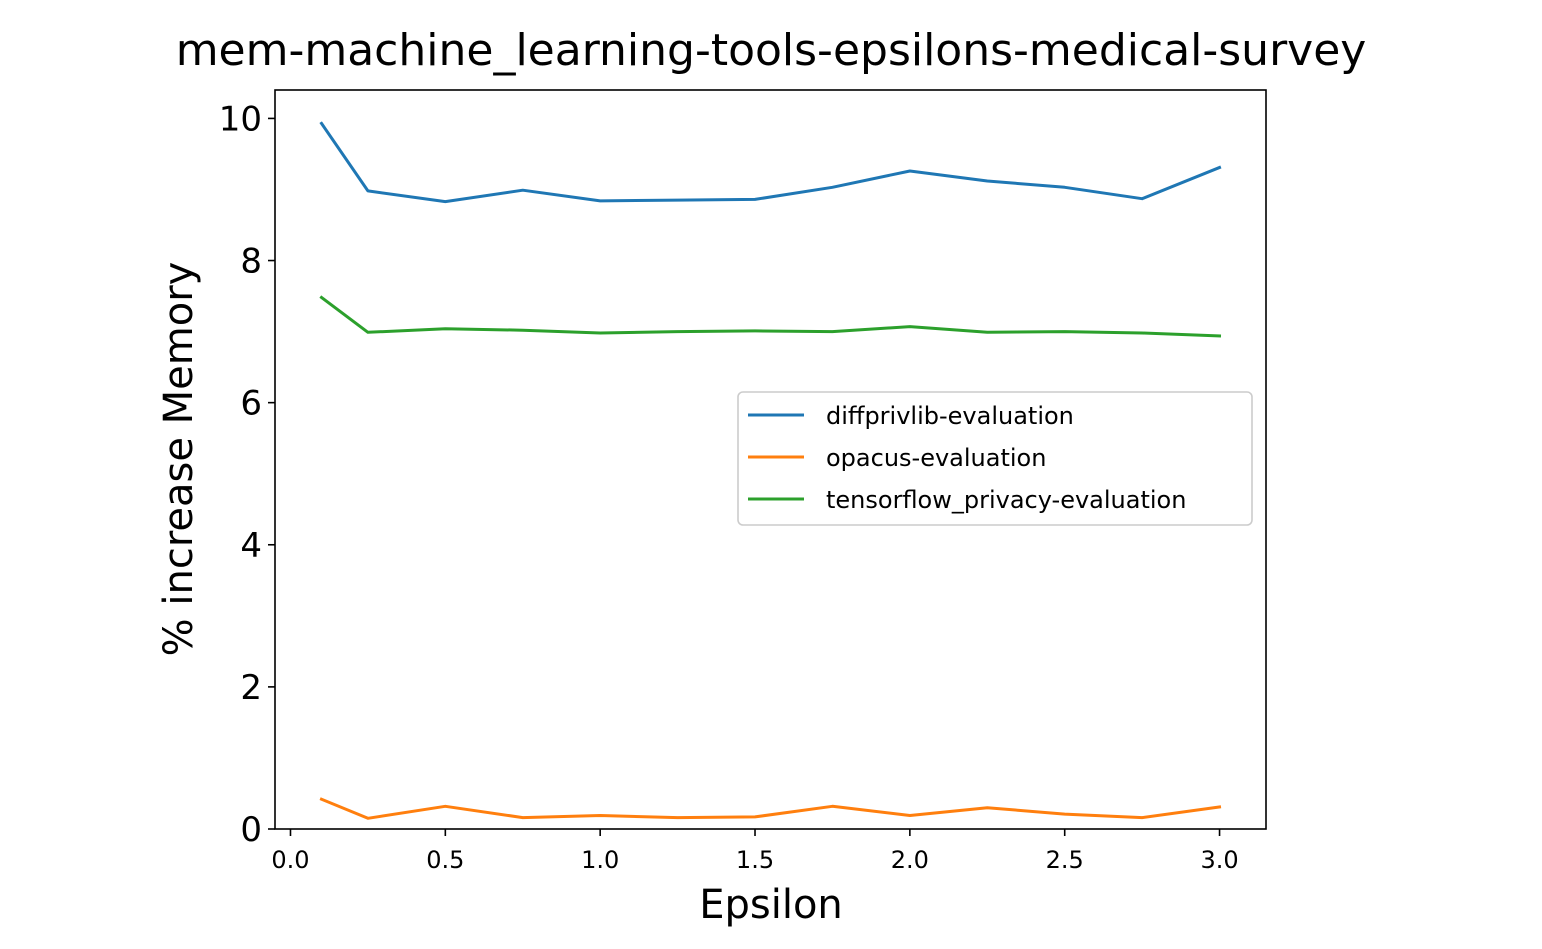 The image size is (1542, 949). Describe the element at coordinates (771, 905) in the screenshot. I see `x-axis-label: Epsilon` at that location.